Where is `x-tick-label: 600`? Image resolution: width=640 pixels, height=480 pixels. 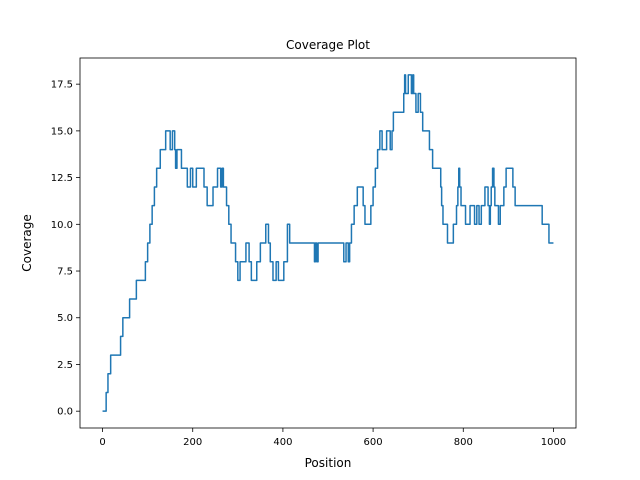
x-tick-label: 600 is located at coordinates (373, 442).